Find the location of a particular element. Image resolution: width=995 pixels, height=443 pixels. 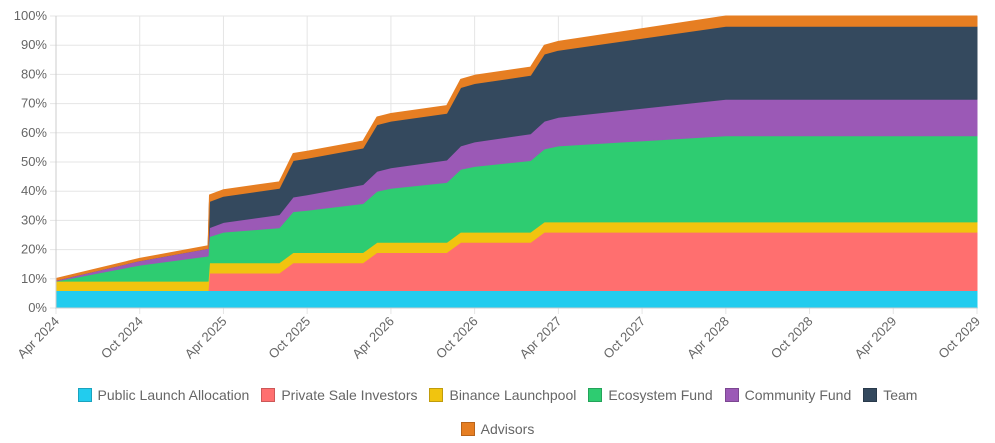

x-tick-label: Oct 2028 is located at coordinates (792, 338).